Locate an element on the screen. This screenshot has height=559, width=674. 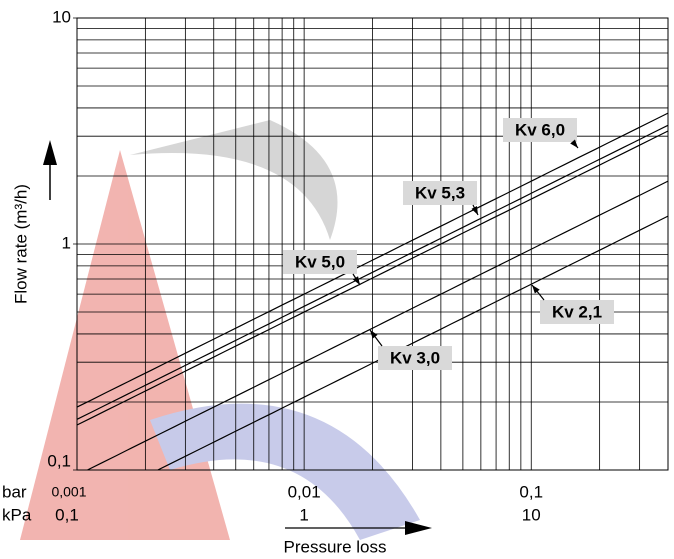
y-axis-label: Flow rate (m³/h) is located at coordinates (20, 244).